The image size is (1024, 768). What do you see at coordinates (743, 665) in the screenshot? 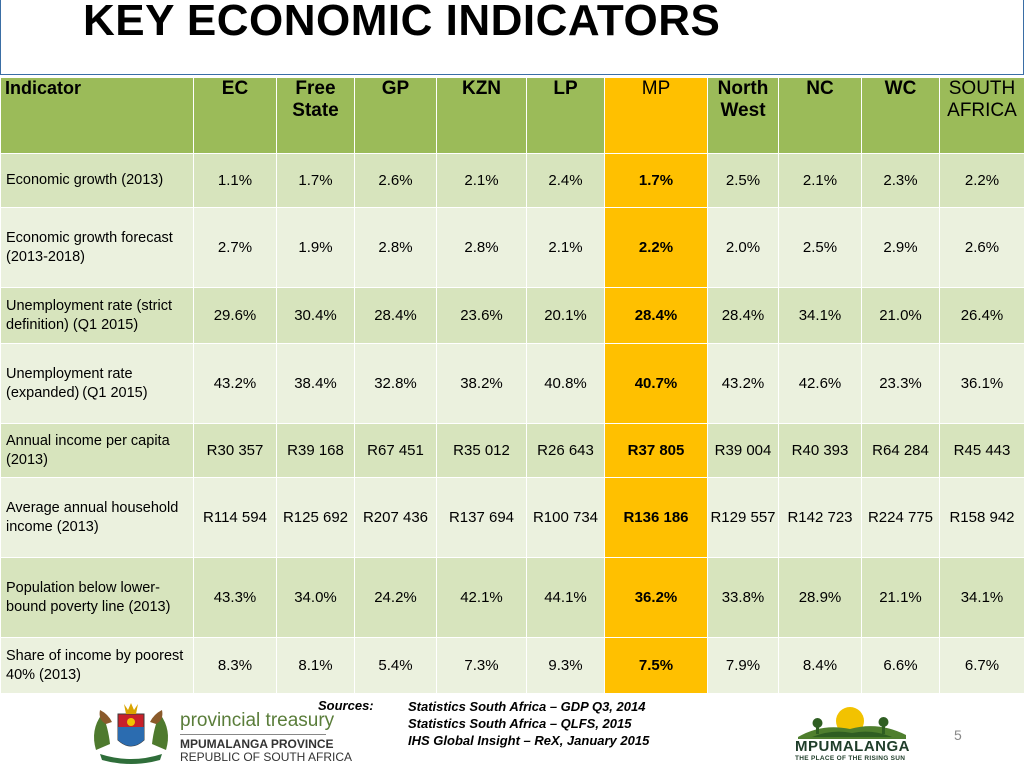
I see `table-cell: 7.9%` at bounding box center [743, 665].